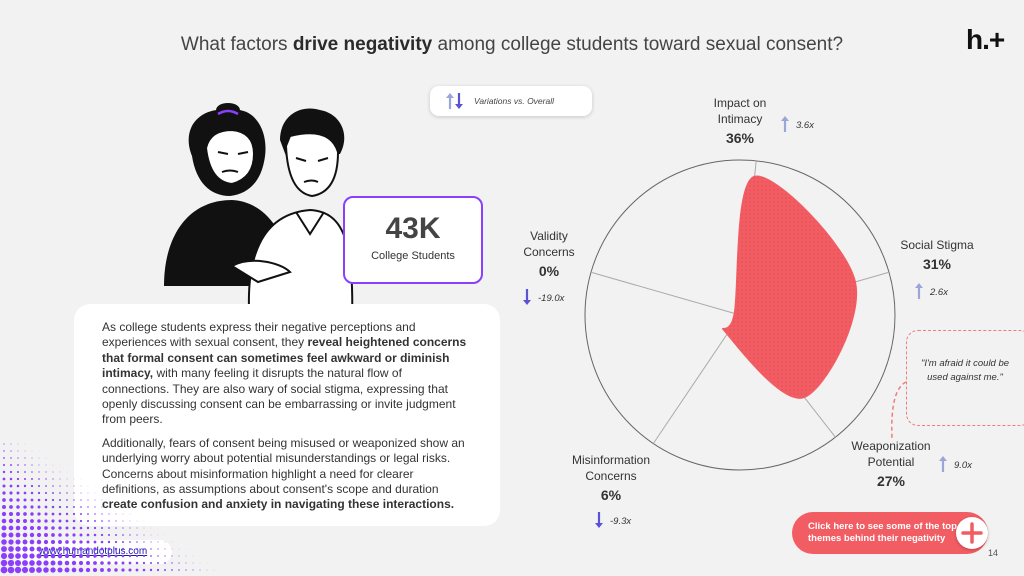  What do you see at coordinates (93, 552) in the screenshot?
I see `website-link: www.humandotplus.com` at bounding box center [93, 552].